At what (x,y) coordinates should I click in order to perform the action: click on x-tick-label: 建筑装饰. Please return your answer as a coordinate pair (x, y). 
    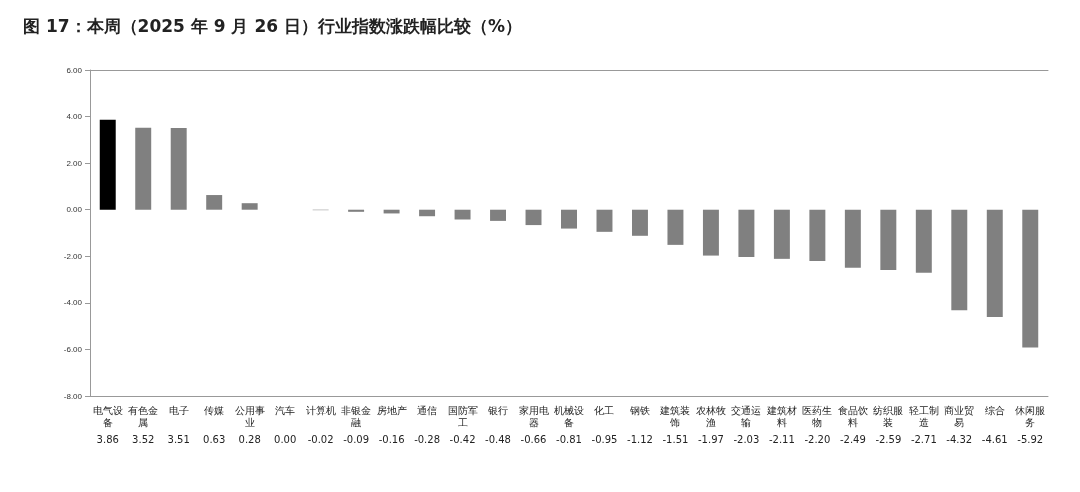
    Looking at the image, I should click on (675, 416).